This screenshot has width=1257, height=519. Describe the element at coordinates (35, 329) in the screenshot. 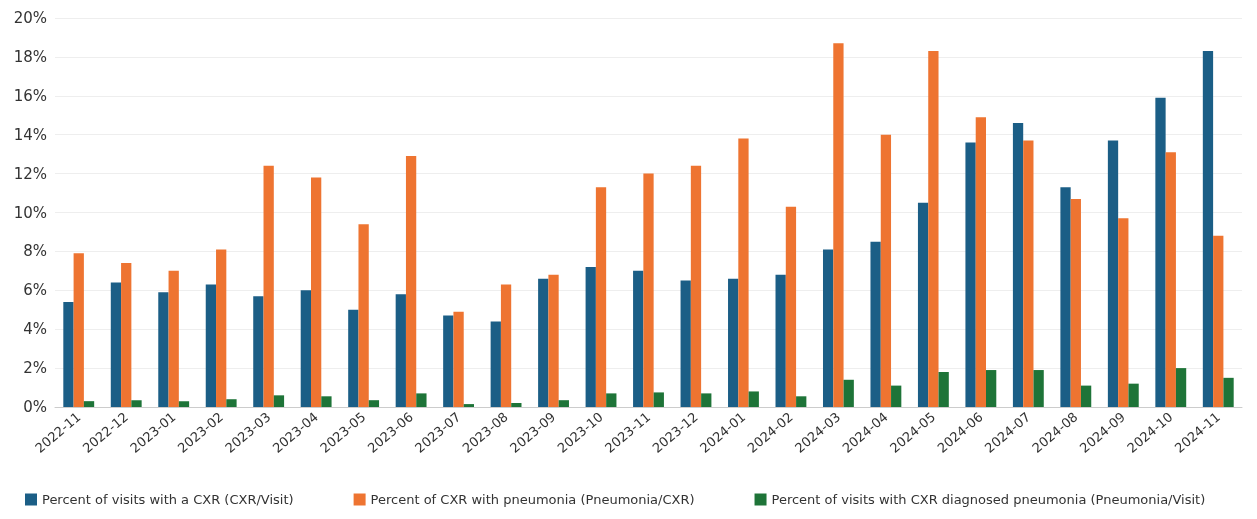

I see `y-tick-label: 4%` at that location.